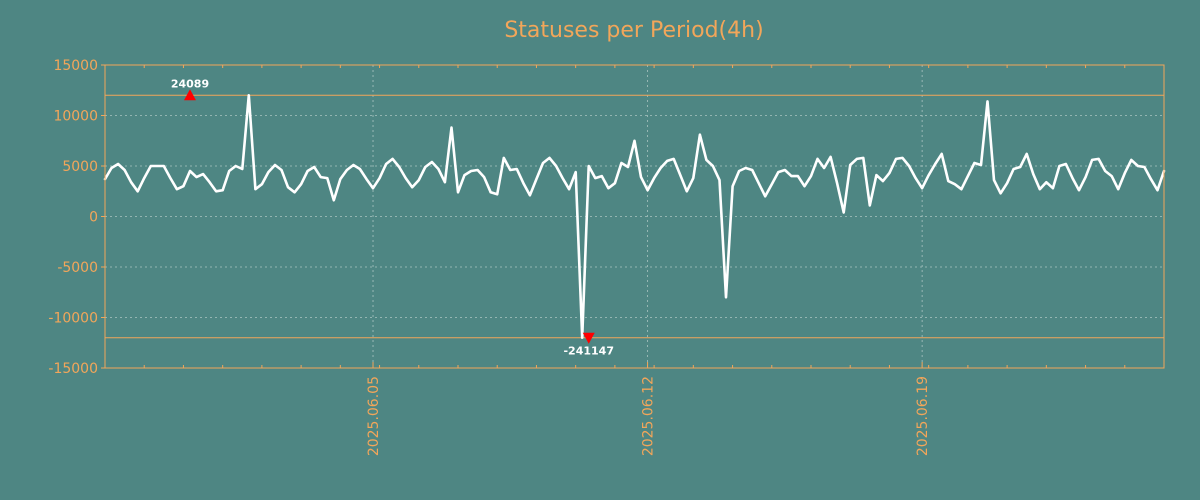 This screenshot has height=500, width=1200. I want to click on max-marker-icon, so click(189, 95).